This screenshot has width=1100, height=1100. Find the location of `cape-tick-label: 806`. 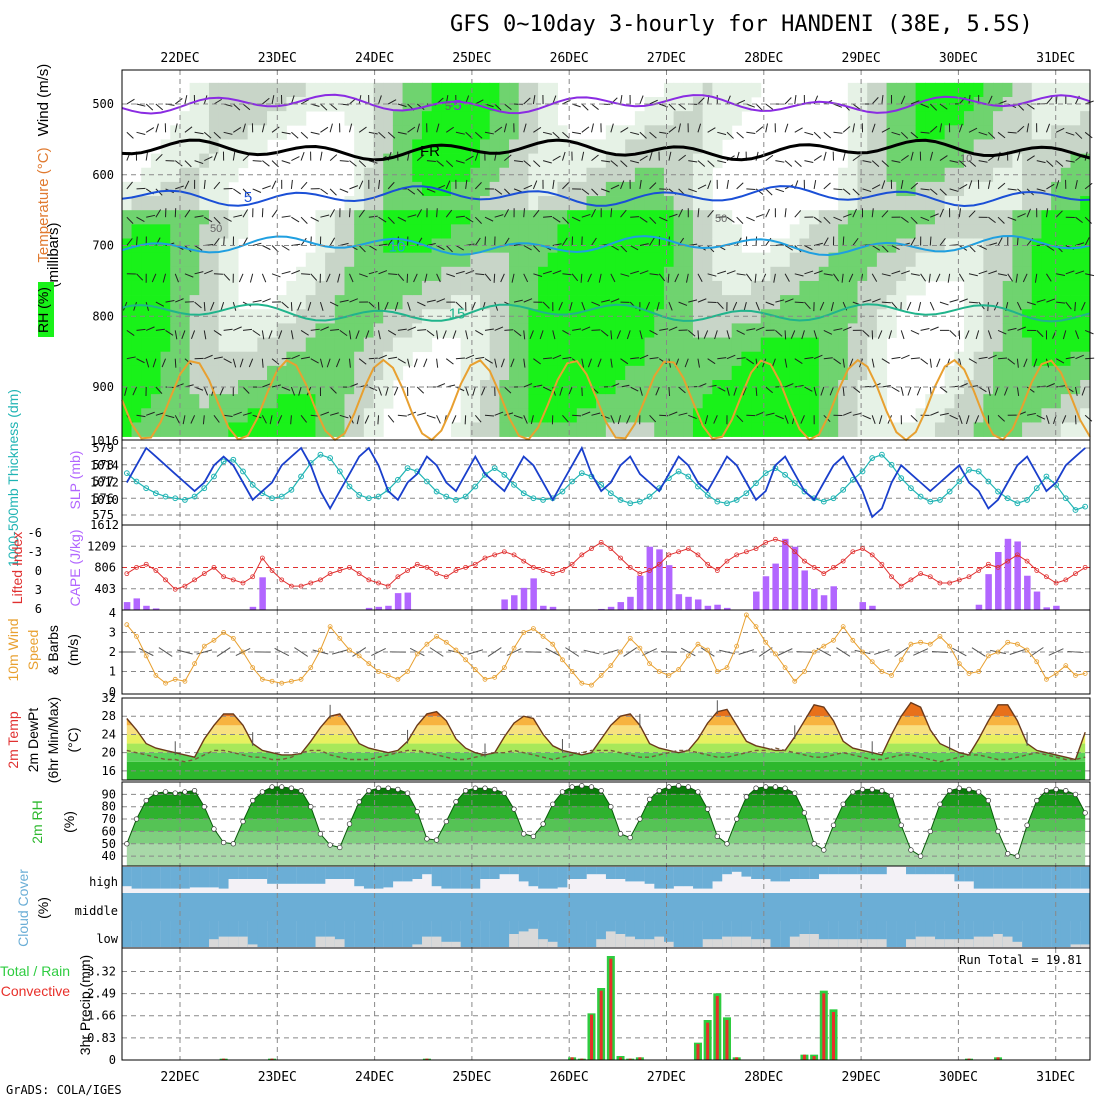

cape-tick-label: 806 is located at coordinates (105, 568).